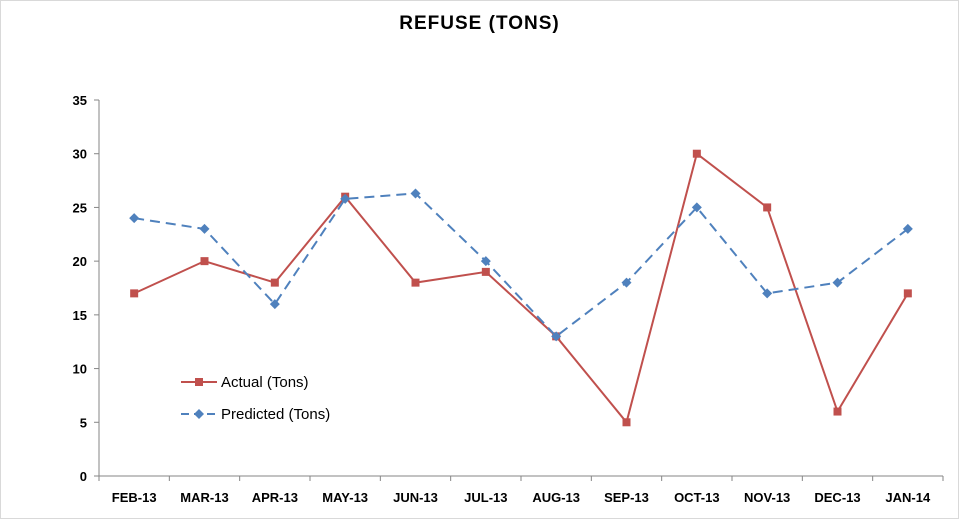  I want to click on legend-marker-actual, so click(199, 382).